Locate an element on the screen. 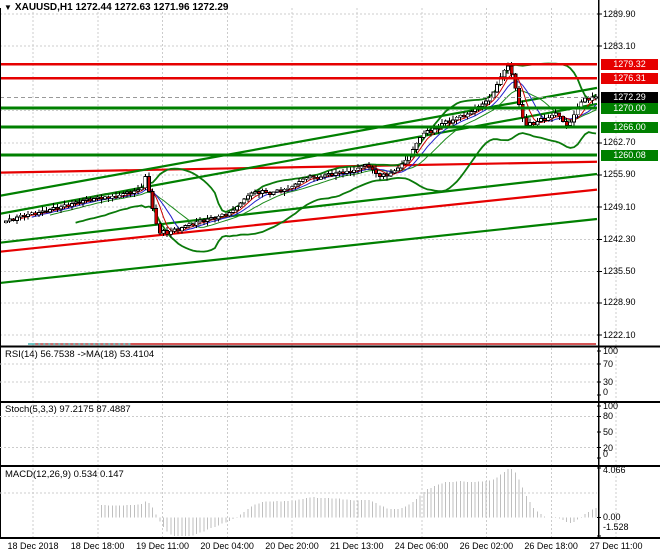 The width and height of the screenshot is (660, 560). stoch-axis-label: 100 is located at coordinates (611, 406).